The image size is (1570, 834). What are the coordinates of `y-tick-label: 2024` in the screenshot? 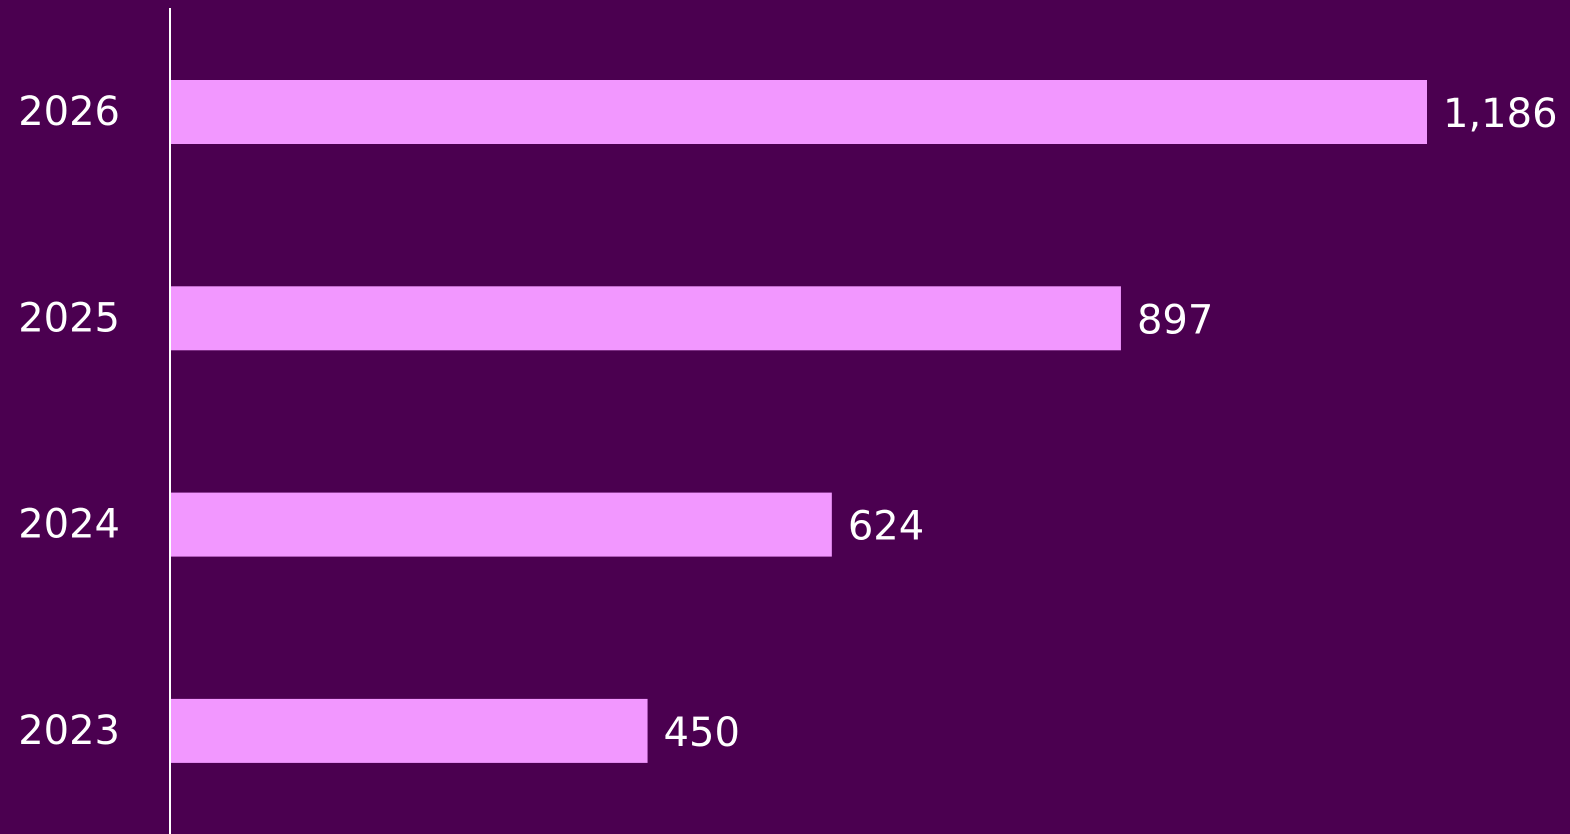 It's located at (69, 525).